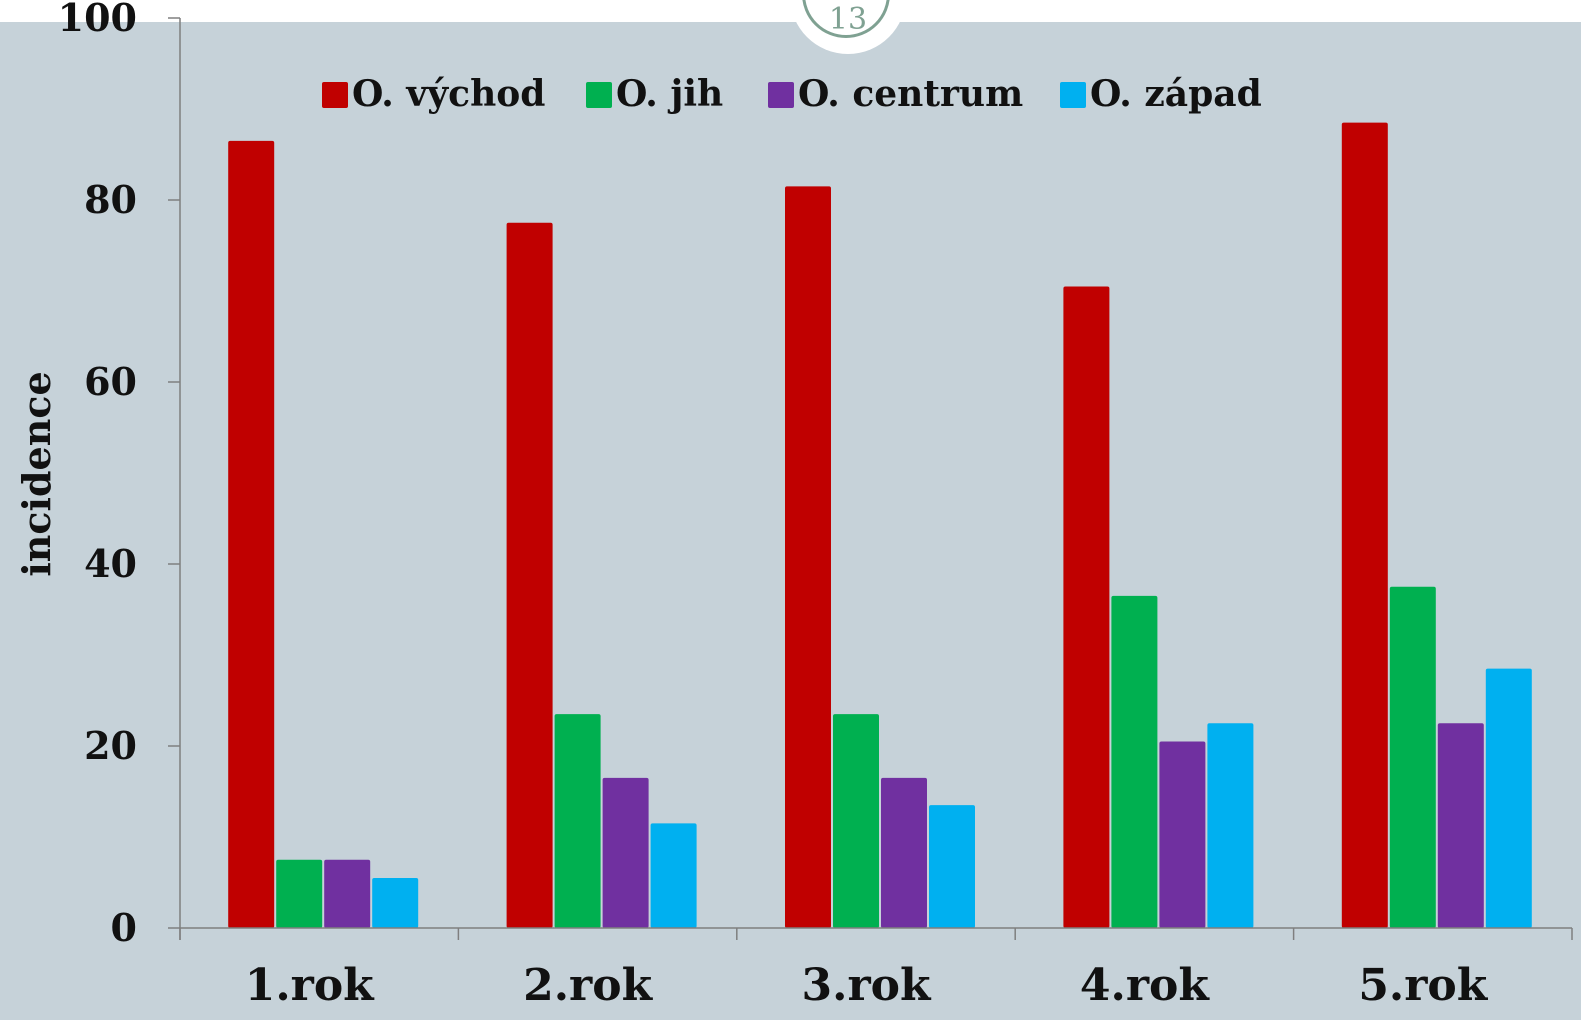 The height and width of the screenshot is (1020, 1581). What do you see at coordinates (97, 20) in the screenshot?
I see `y-tick-label: 100` at bounding box center [97, 20].